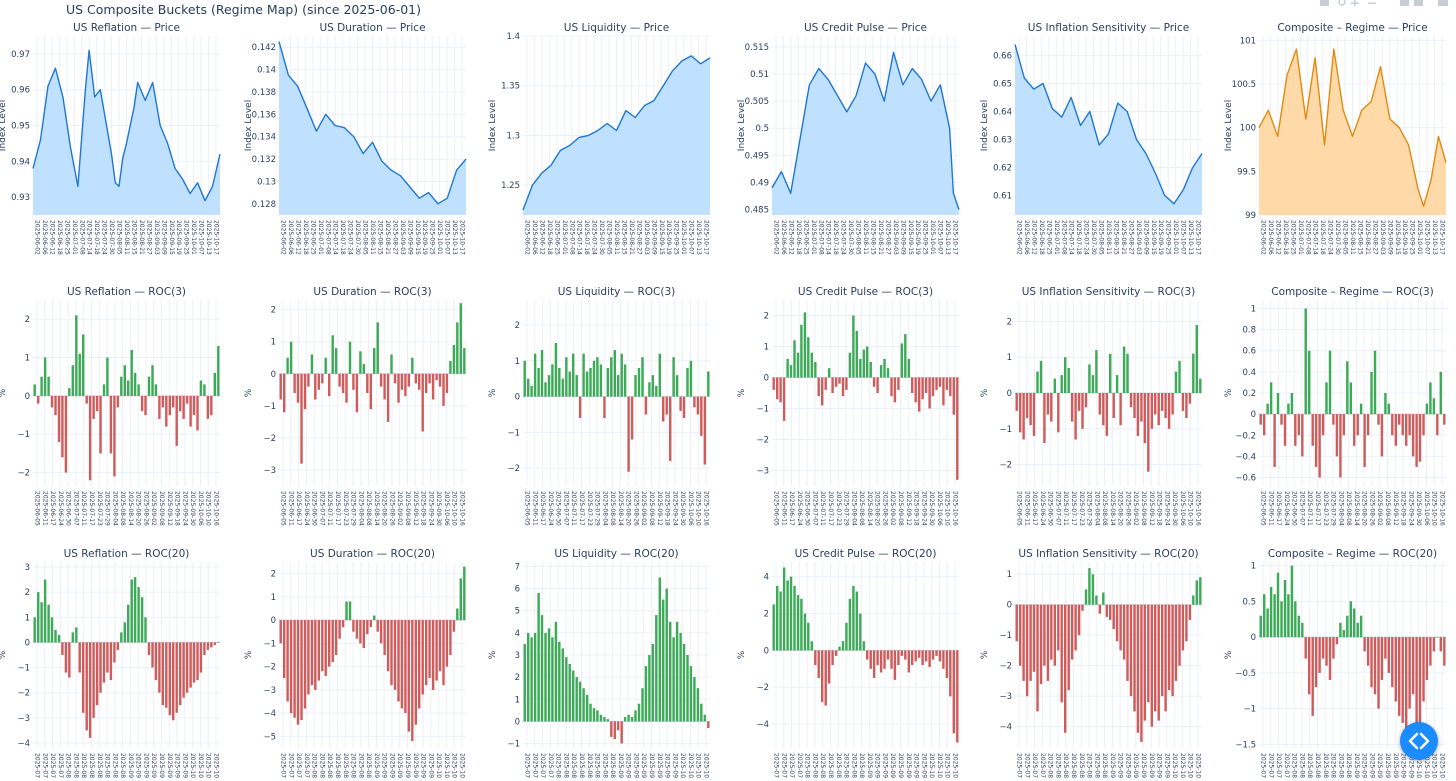 This screenshot has height=781, width=1456. I want to click on zoom-icon, so click(1342, 3).